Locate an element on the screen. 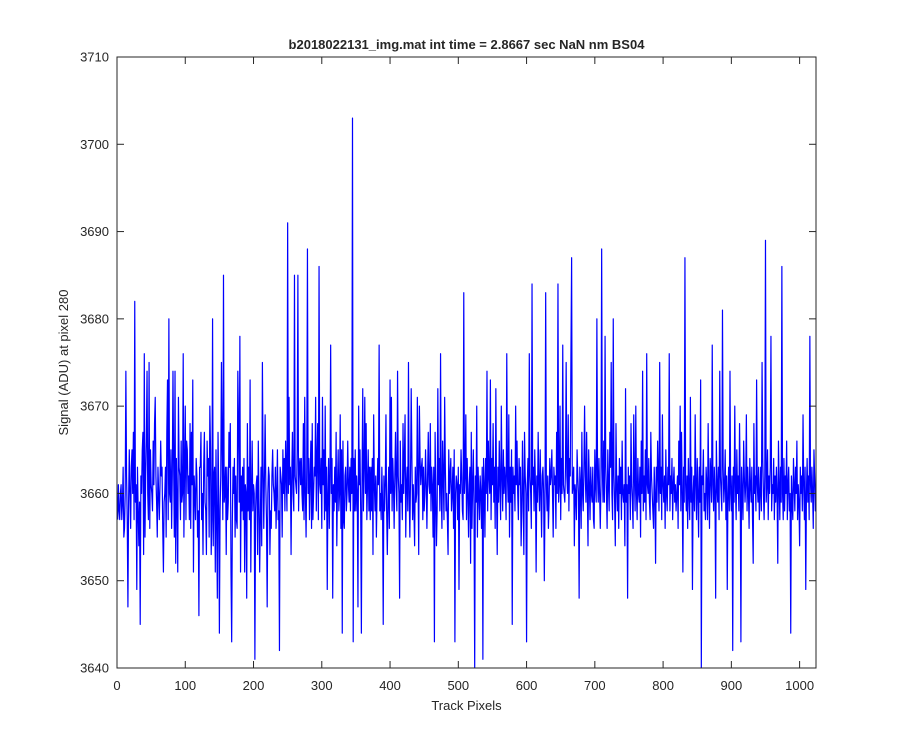  y-tick-label: 3650 is located at coordinates (94, 580).